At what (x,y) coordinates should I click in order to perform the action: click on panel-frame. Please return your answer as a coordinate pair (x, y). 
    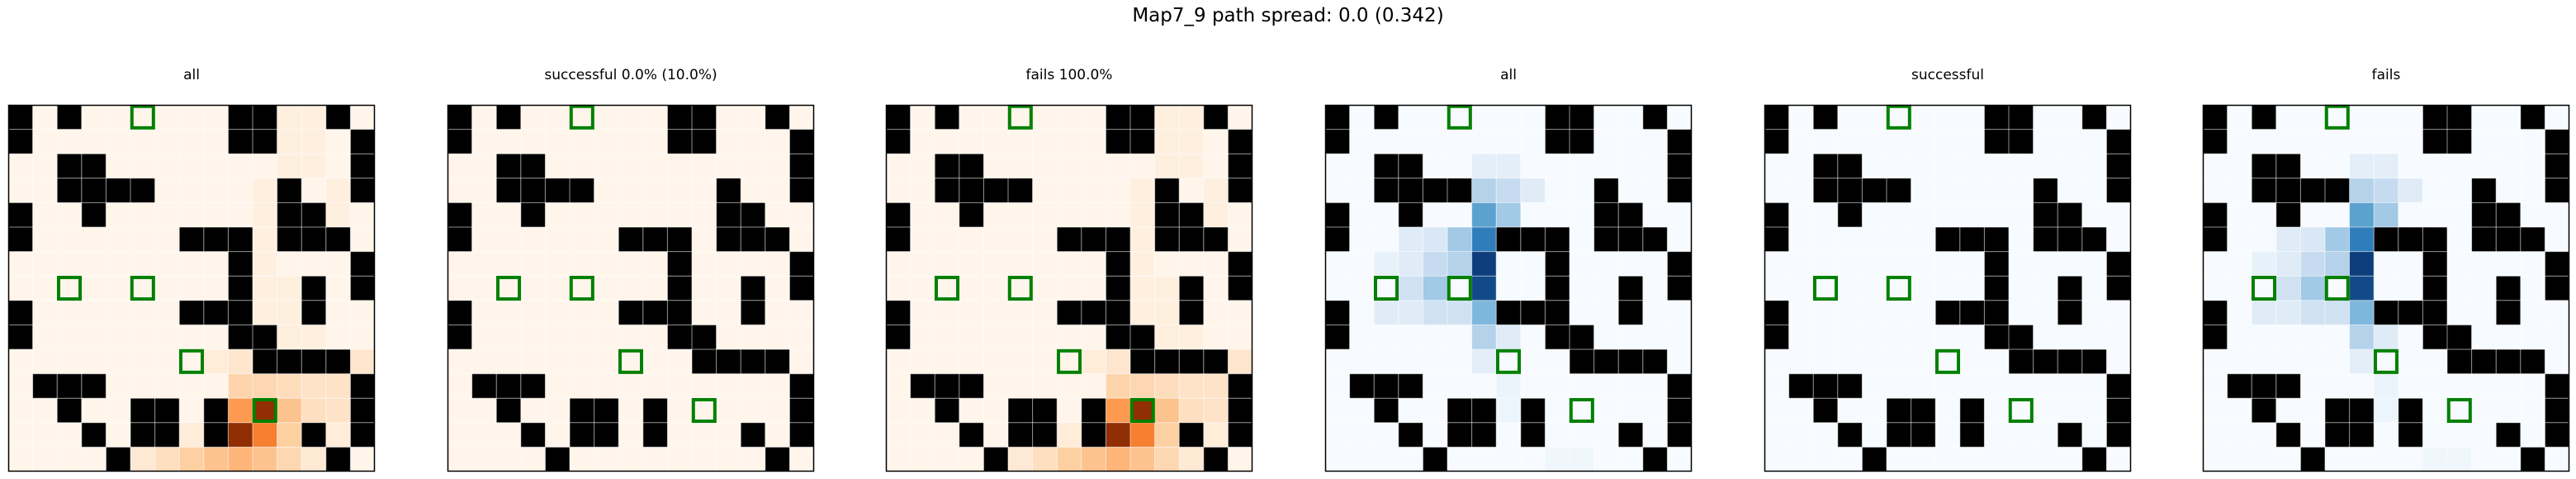
    Looking at the image, I should click on (1948, 288).